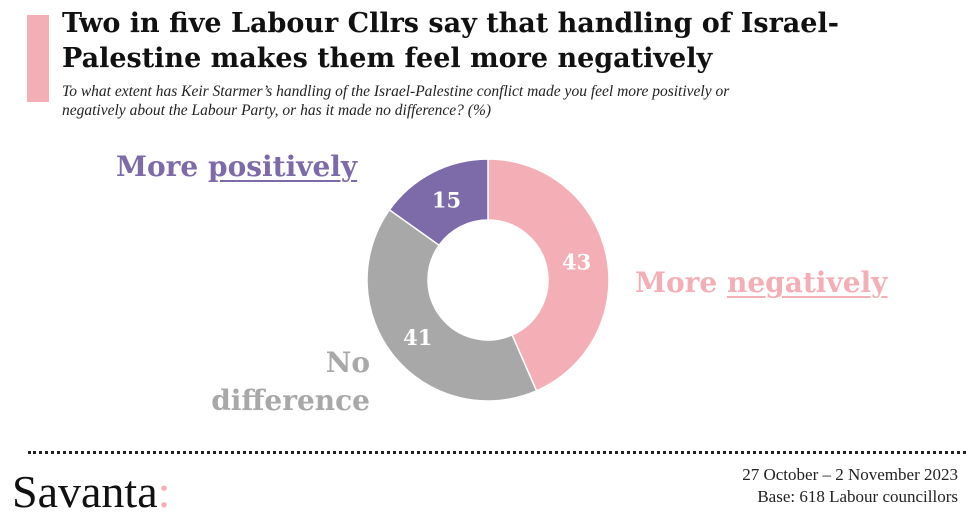 The width and height of the screenshot is (979, 529). I want to click on negative-label-prefix: More, so click(681, 282).